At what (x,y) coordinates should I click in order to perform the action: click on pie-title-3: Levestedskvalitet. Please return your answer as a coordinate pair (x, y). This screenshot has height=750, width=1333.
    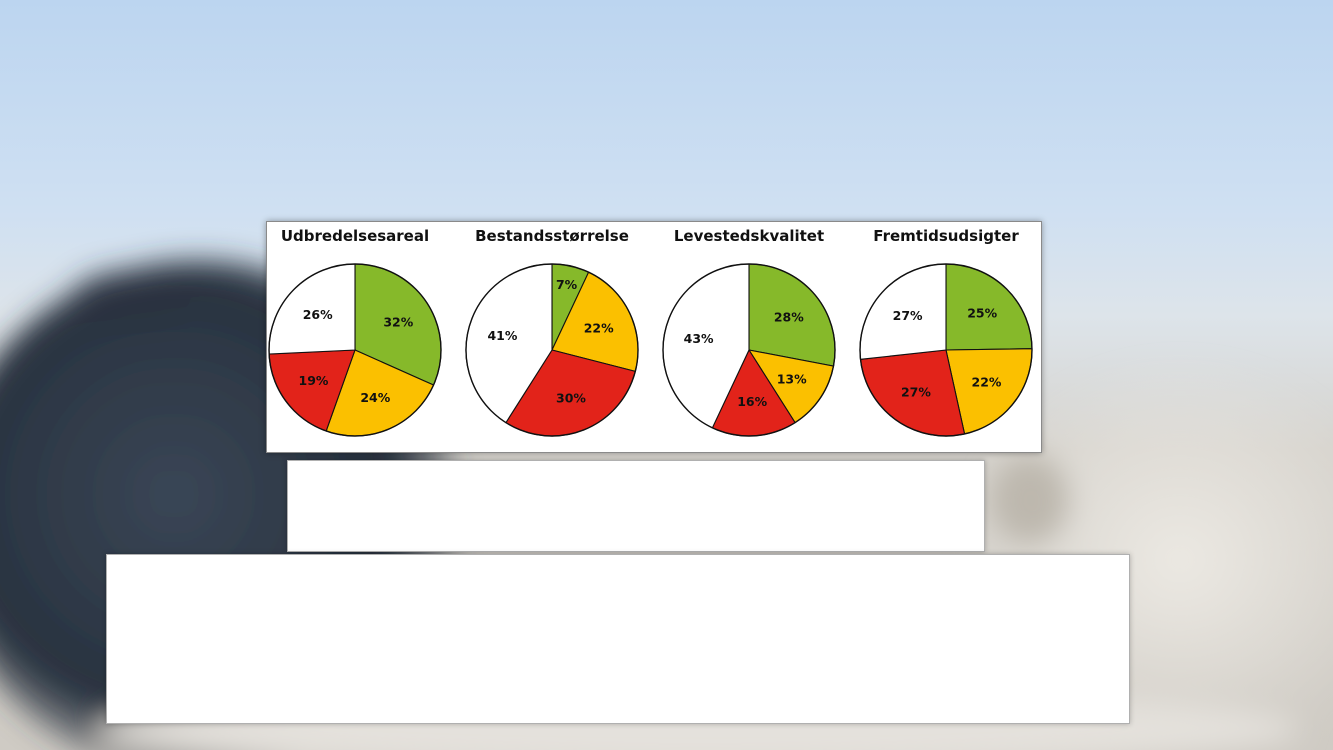
    Looking at the image, I should click on (749, 236).